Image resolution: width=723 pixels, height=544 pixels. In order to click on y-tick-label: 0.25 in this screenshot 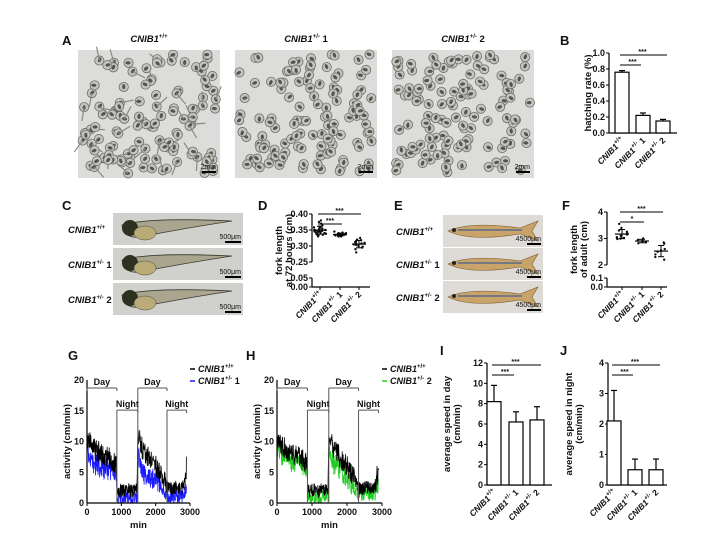, I will do `click(299, 262)`.